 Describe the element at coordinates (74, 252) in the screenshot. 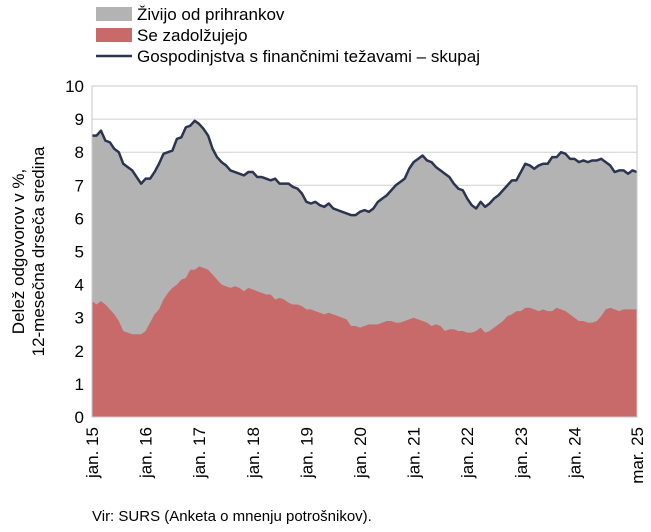

I see `y-tick-labels: 0 1 2 3 4 5 6 7 8 9 10` at that location.